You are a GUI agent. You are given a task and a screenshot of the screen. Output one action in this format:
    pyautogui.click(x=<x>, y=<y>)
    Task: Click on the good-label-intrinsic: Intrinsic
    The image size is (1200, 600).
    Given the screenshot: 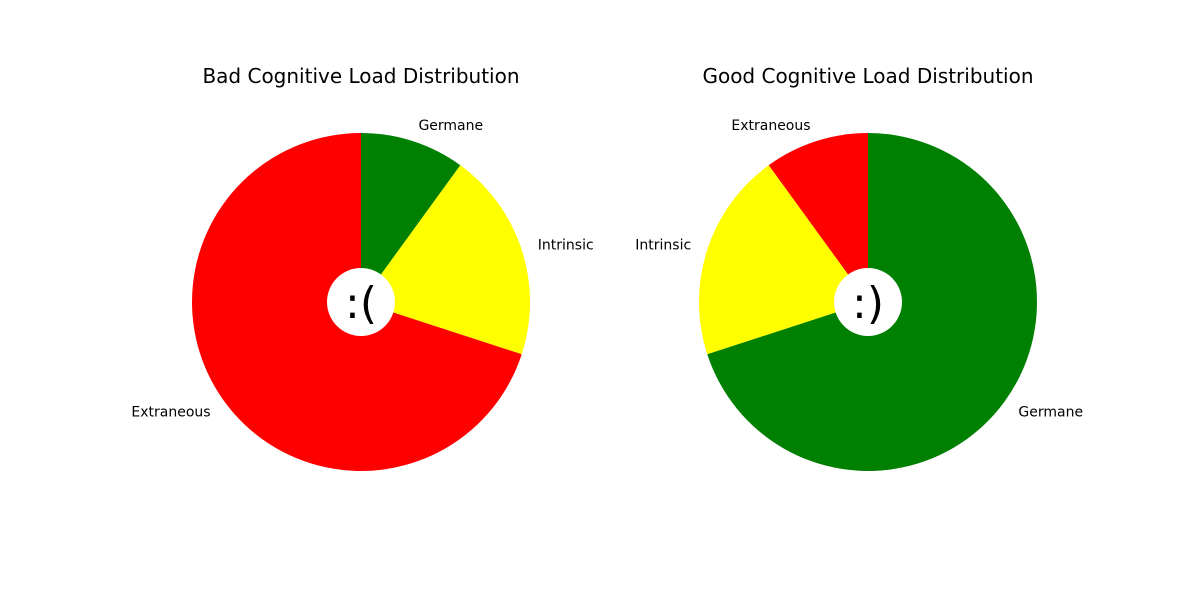 What is the action you would take?
    pyautogui.click(x=663, y=246)
    